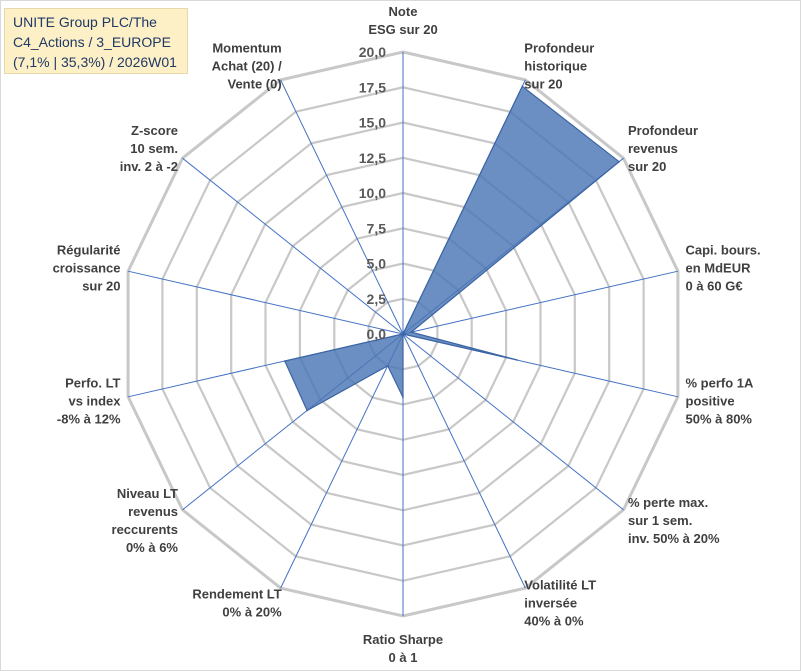 The height and width of the screenshot is (671, 801). Describe the element at coordinates (94, 400) in the screenshot. I see `axis-label-10-line-1: vs index` at that location.